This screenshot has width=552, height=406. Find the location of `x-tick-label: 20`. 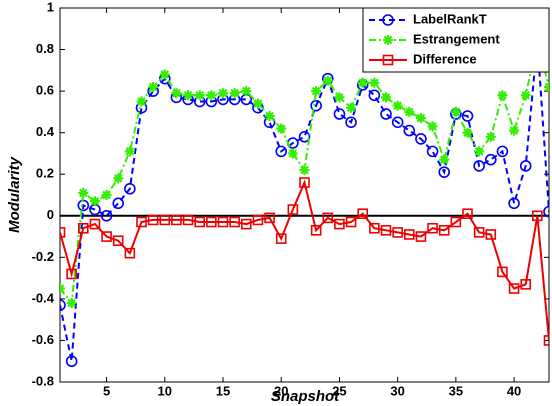

x-tick-label: 20 is located at coordinates (281, 390).